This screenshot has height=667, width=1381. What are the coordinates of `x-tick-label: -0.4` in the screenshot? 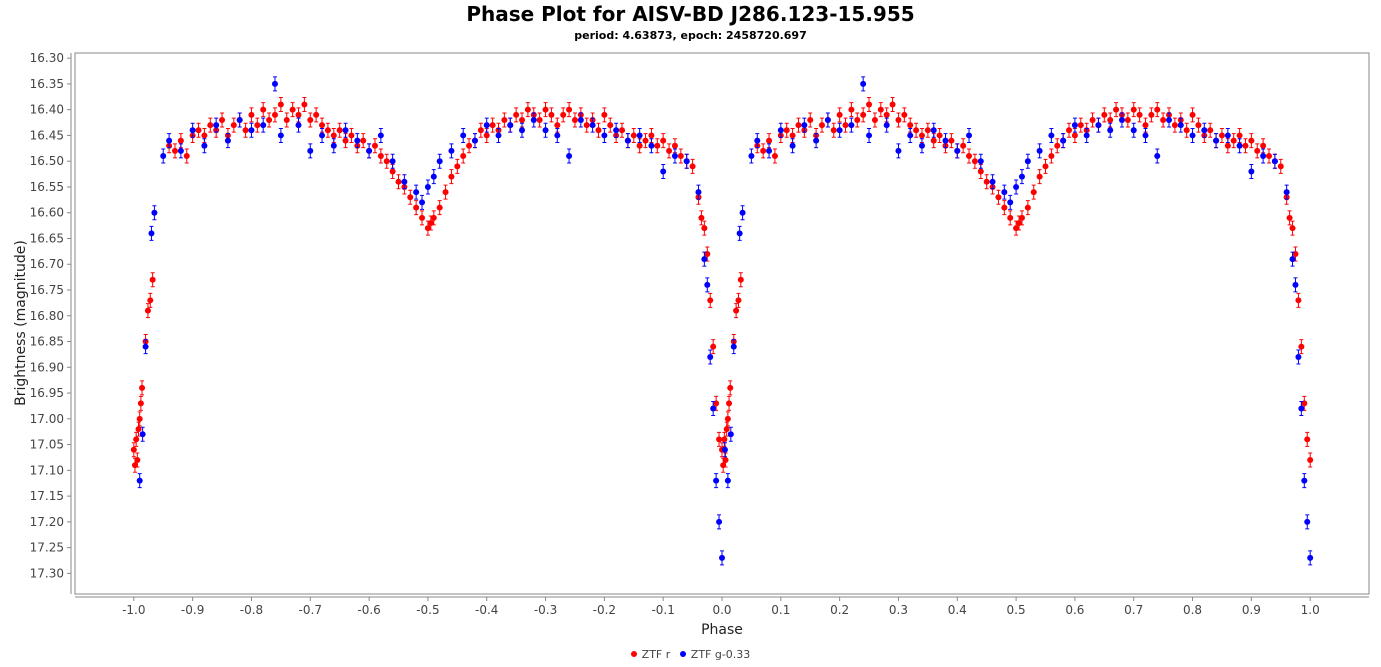 It's located at (486, 610).